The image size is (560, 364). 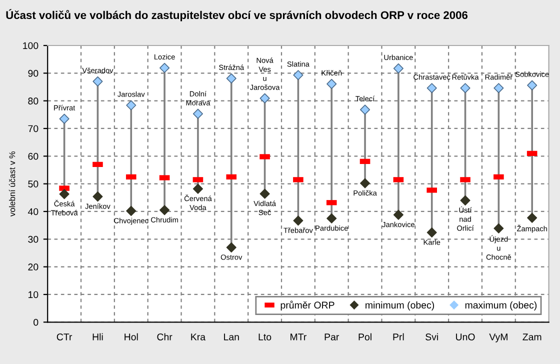 I want to click on y-tick-label: 40, so click(x=33, y=212).